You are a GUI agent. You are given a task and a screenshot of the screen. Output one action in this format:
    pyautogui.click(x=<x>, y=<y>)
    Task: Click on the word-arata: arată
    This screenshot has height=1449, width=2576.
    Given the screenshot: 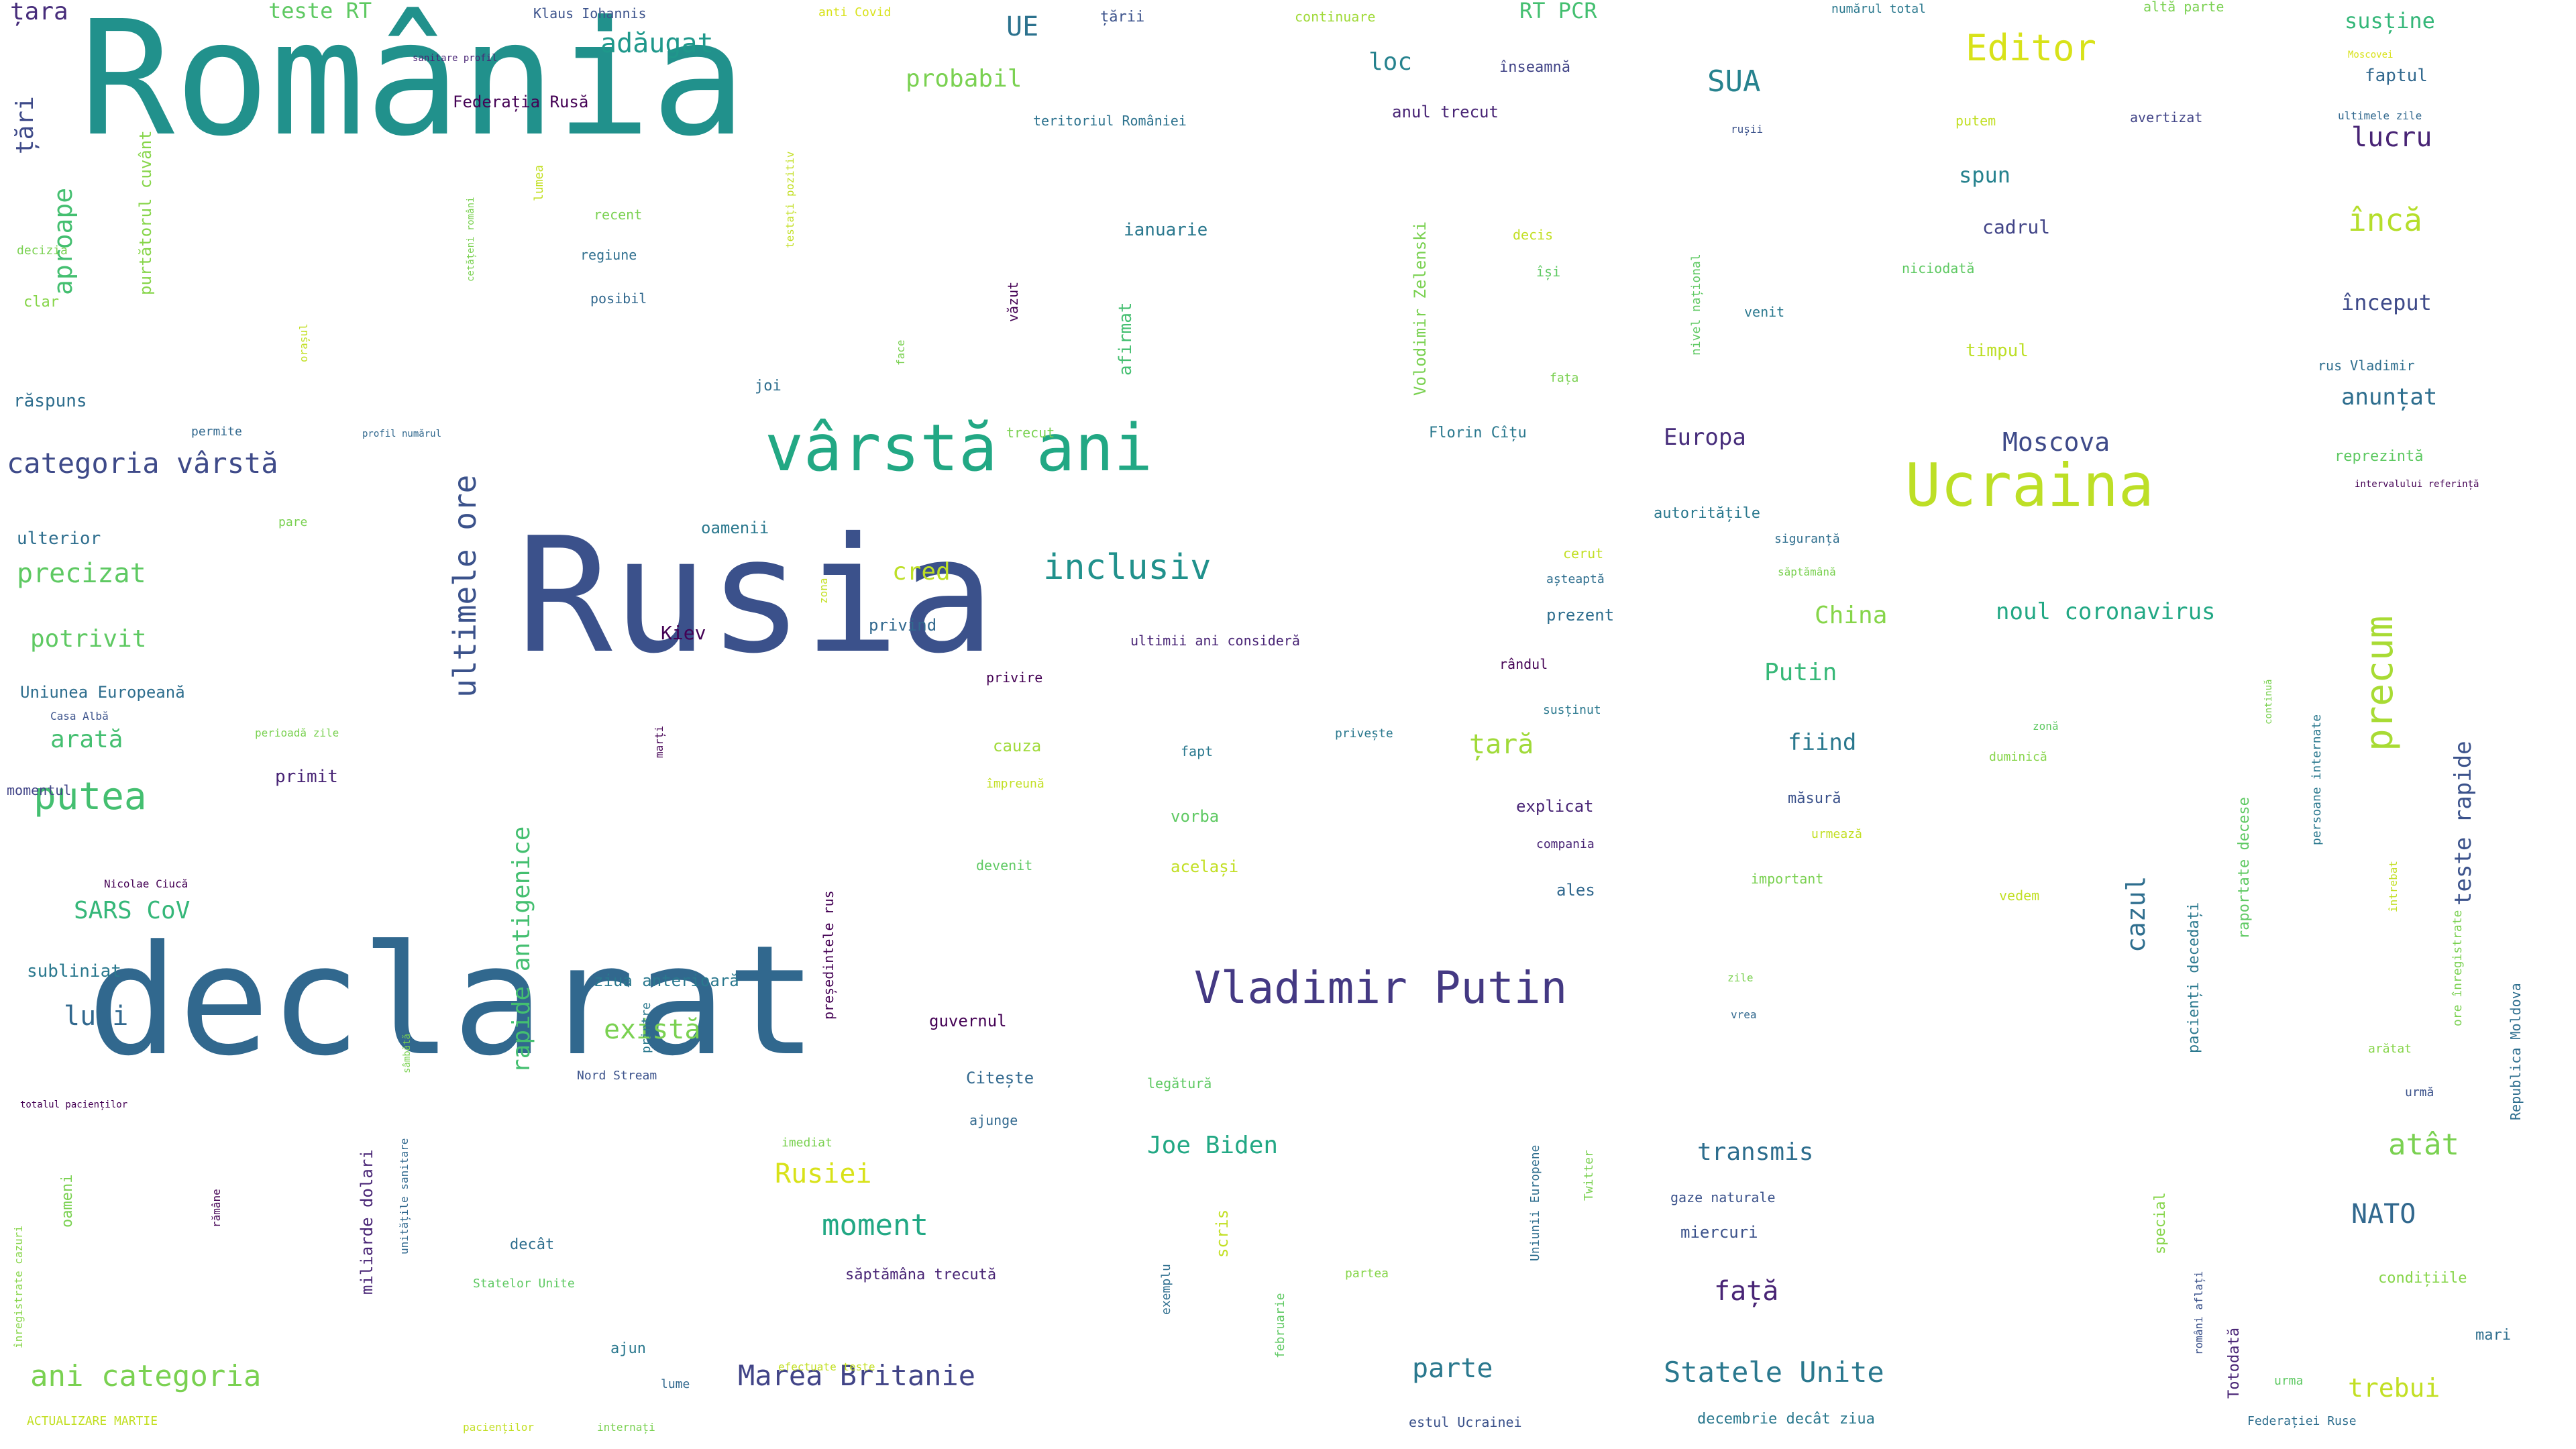 What is the action you would take?
    pyautogui.click(x=86, y=739)
    